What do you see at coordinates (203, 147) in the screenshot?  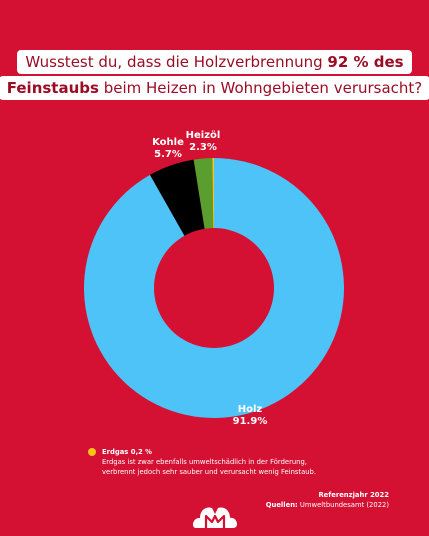 I see `label-value: 2.3%` at bounding box center [203, 147].